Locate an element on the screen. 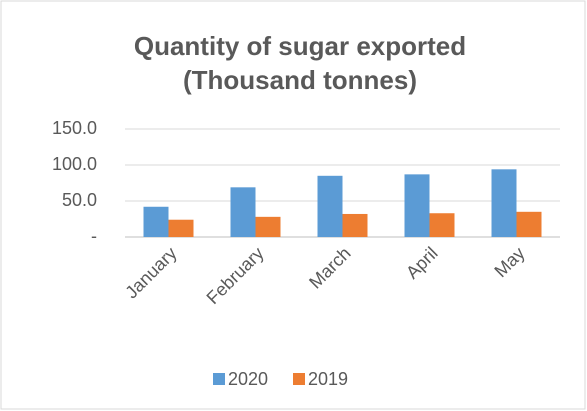  legend-label: 2020 is located at coordinates (248, 379).